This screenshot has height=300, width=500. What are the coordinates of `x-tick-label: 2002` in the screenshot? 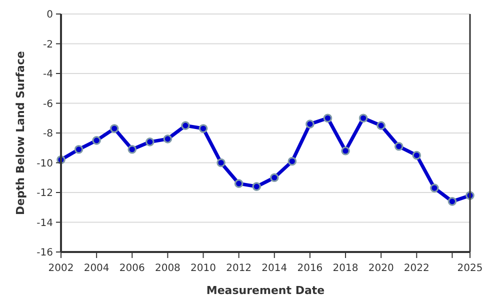 It's located at (61, 268).